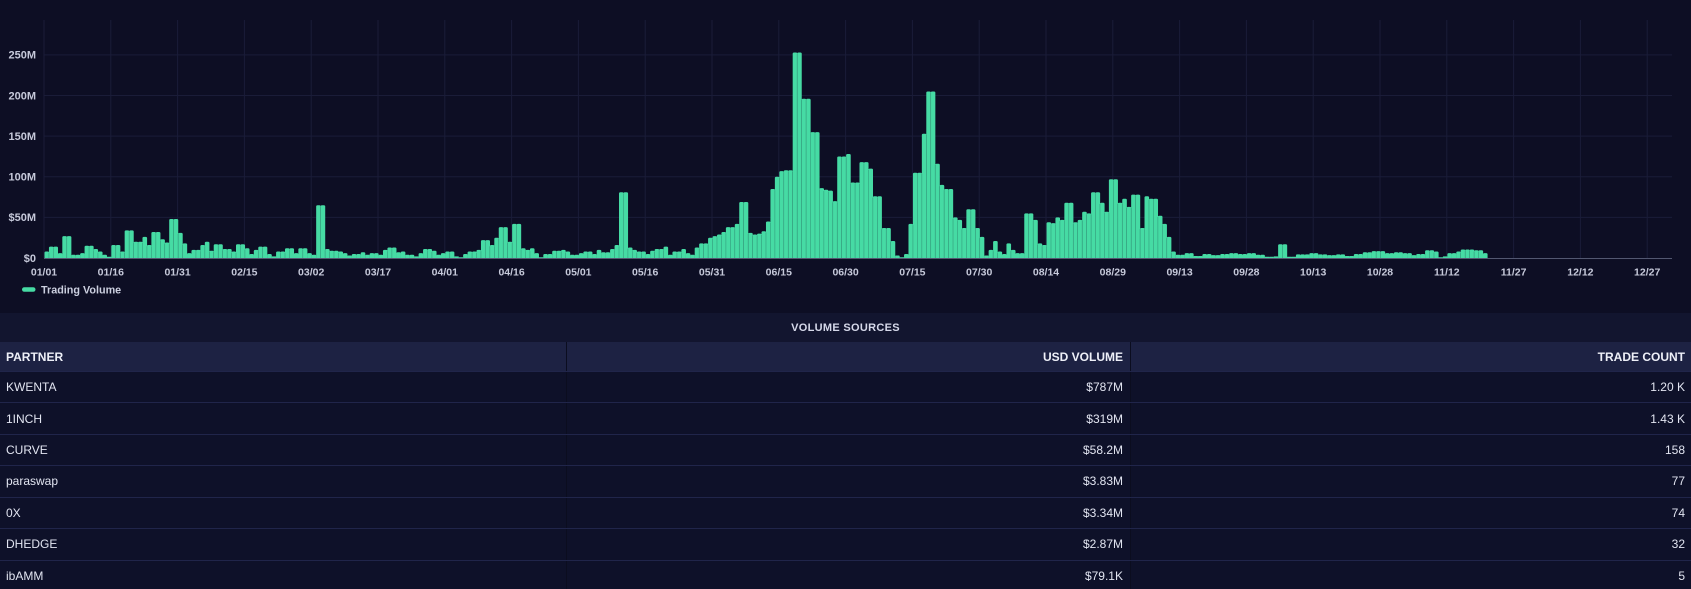 This screenshot has width=1691, height=589. What do you see at coordinates (1246, 273) in the screenshot?
I see `svg-text: 09/28` at bounding box center [1246, 273].